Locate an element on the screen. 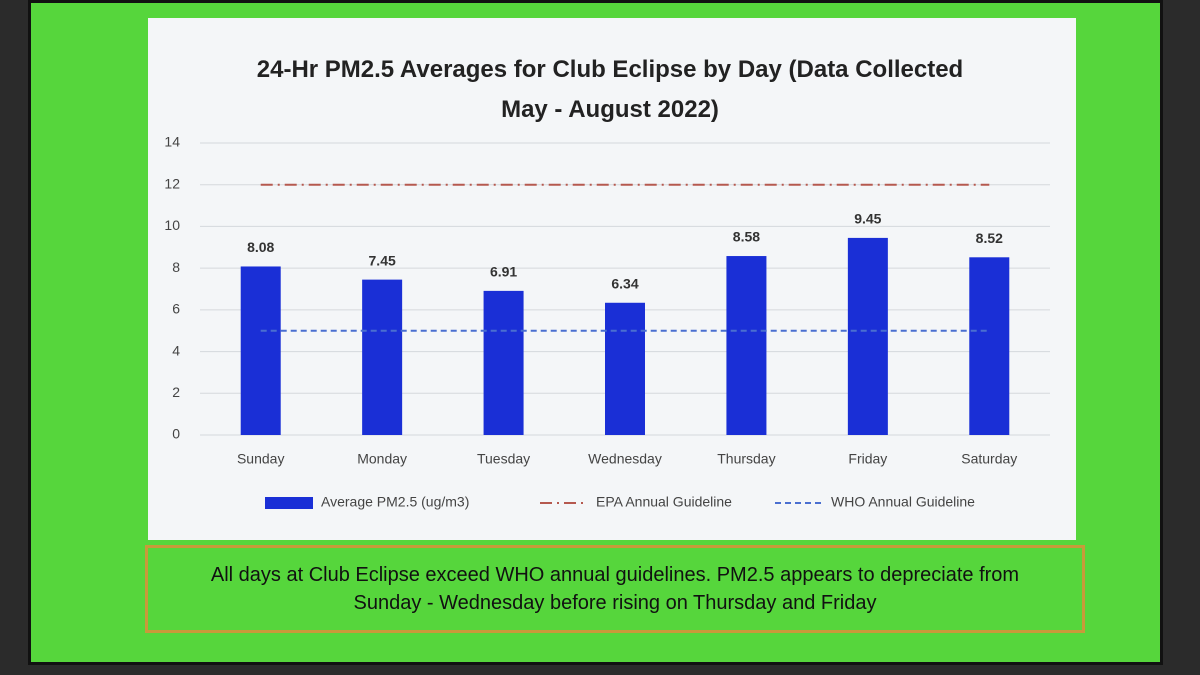 The image size is (1200, 675). data-label: 6.34 is located at coordinates (624, 283).